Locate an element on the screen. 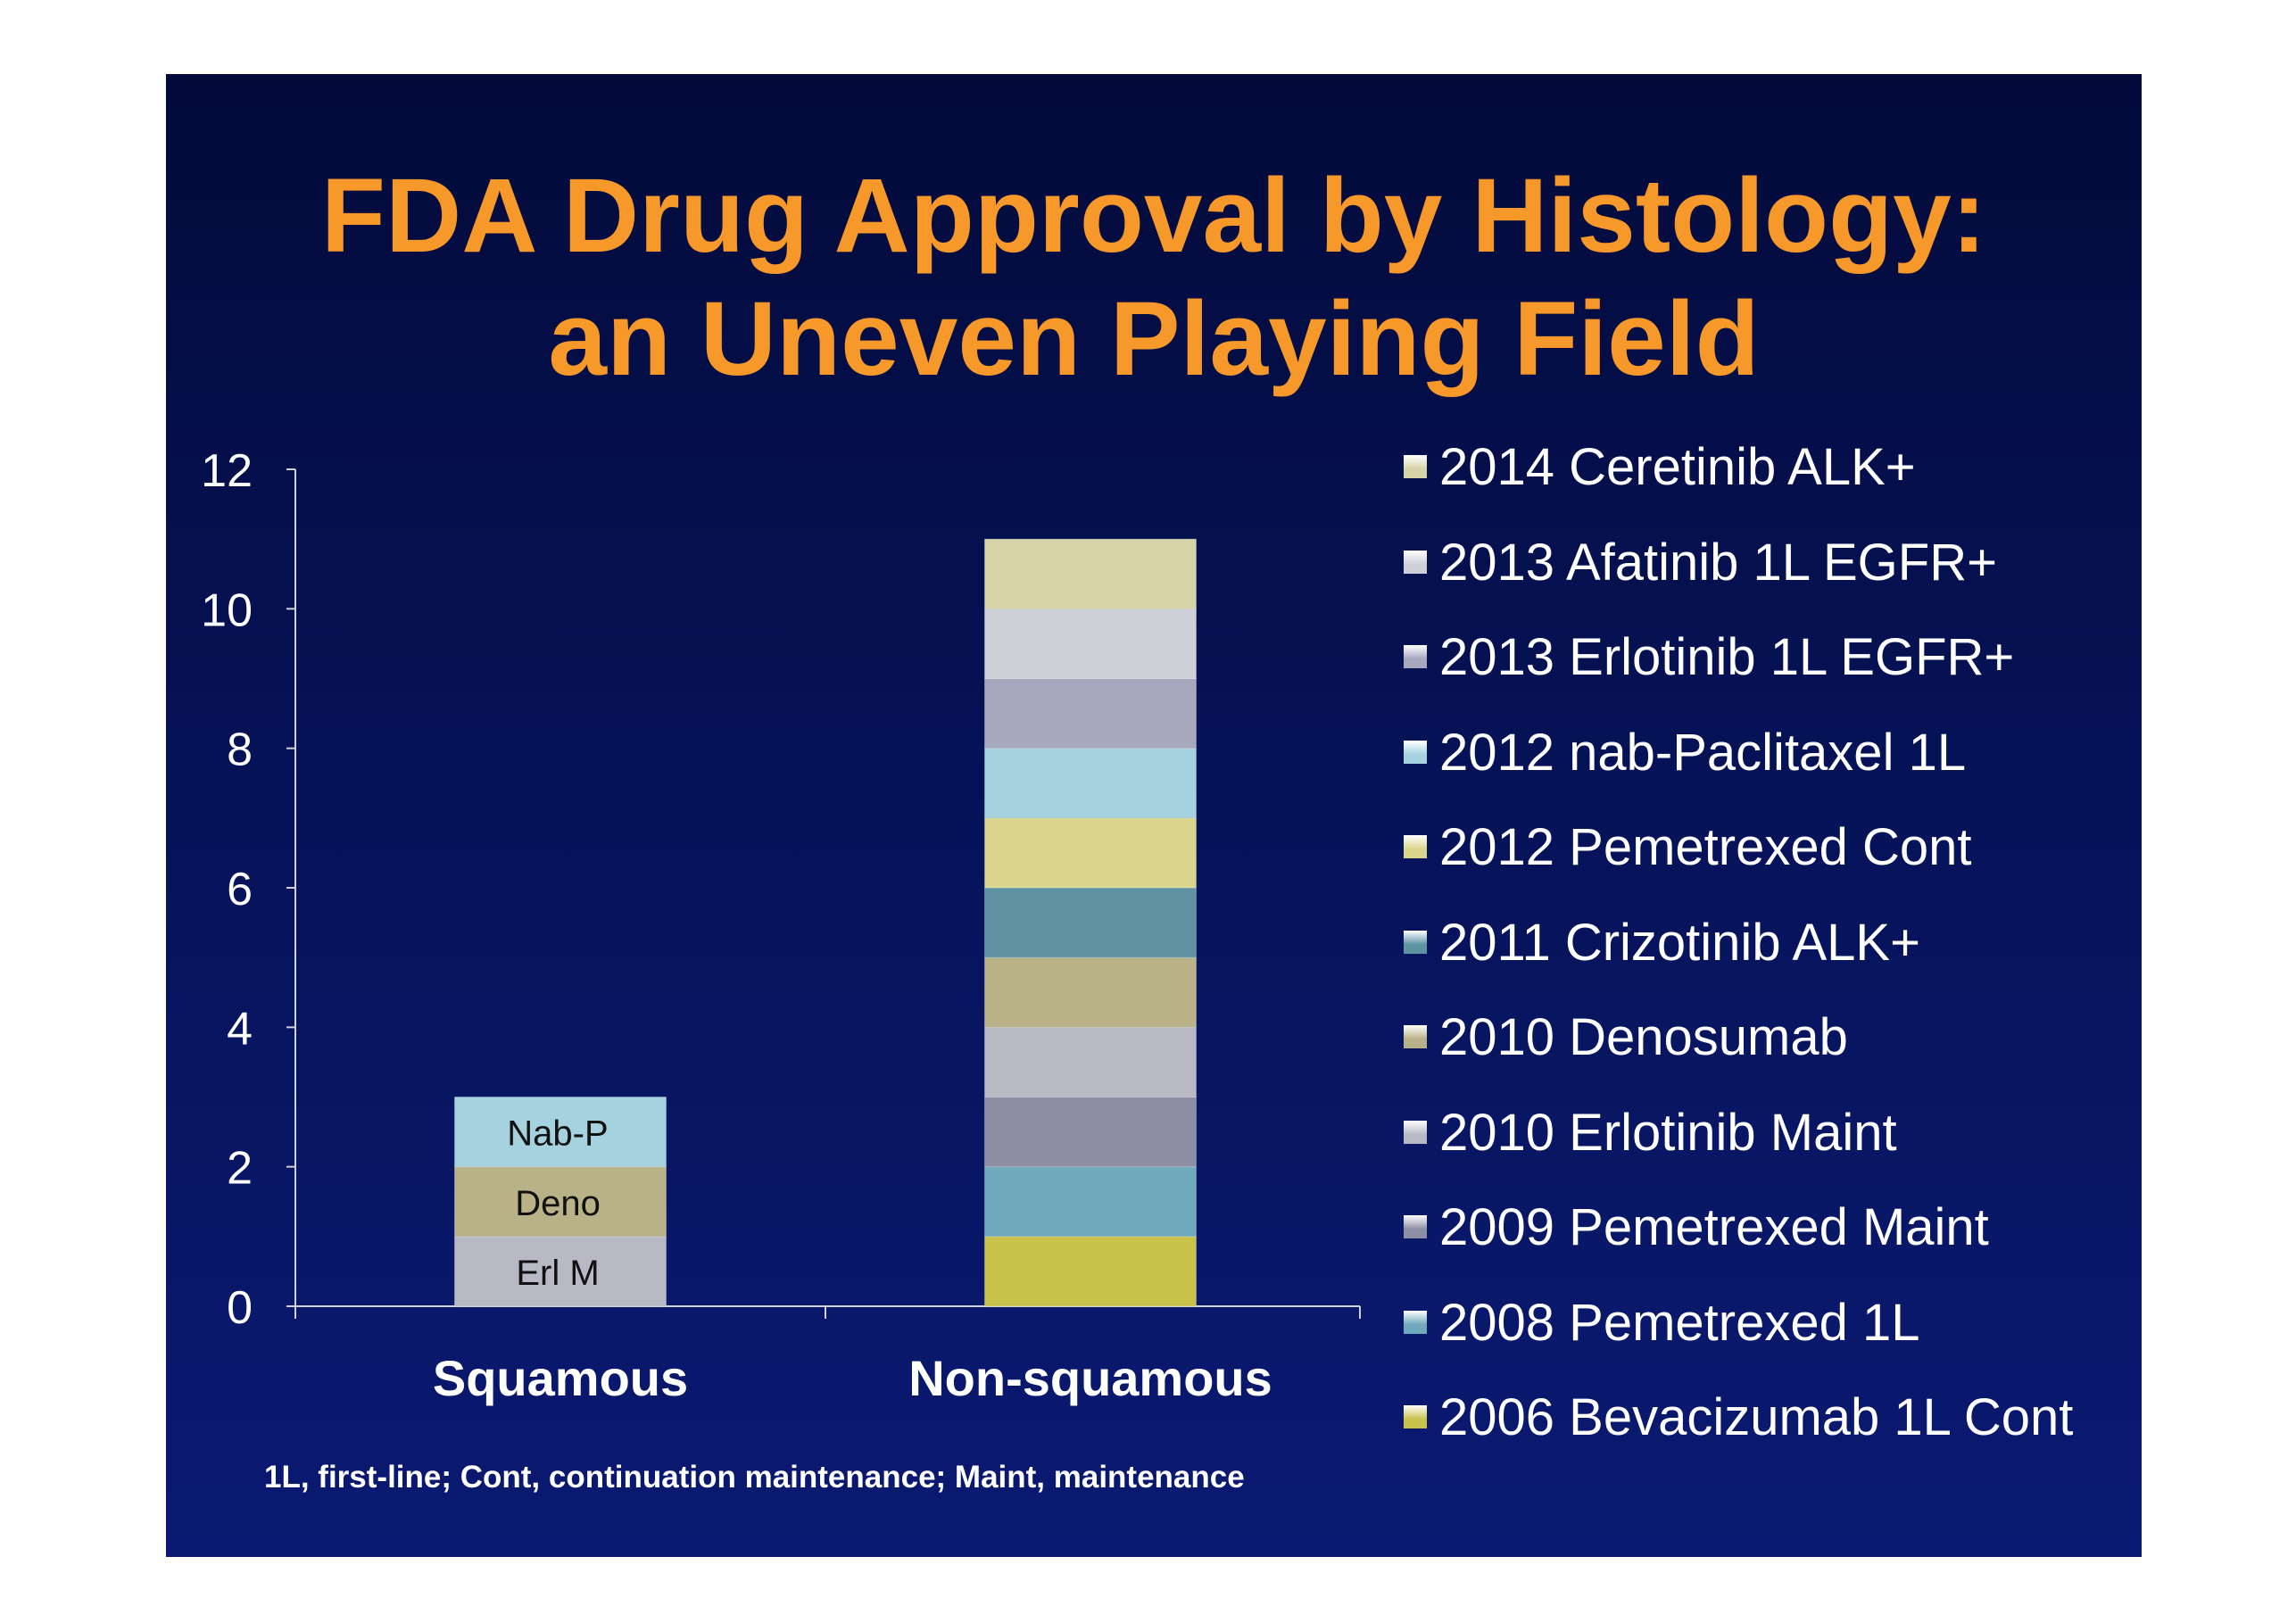  bar-label-erl-m: Erl M is located at coordinates (557, 1273).